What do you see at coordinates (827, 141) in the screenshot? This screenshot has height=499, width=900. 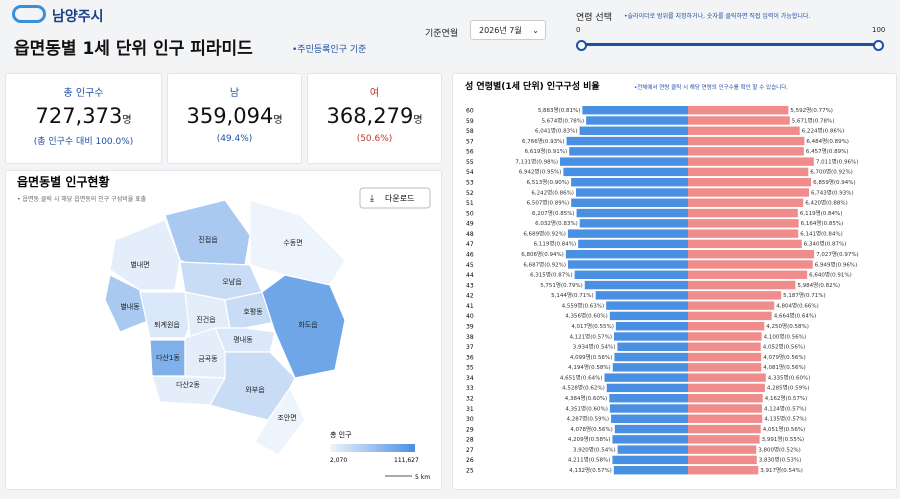 I see `value-label: 6,484명(0.89%)` at bounding box center [827, 141].